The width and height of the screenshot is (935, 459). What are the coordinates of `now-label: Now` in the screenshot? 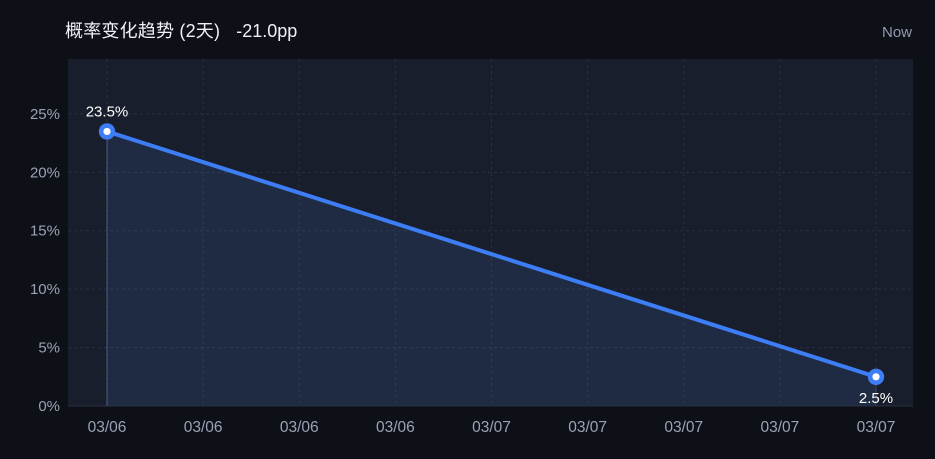 It's located at (896, 32).